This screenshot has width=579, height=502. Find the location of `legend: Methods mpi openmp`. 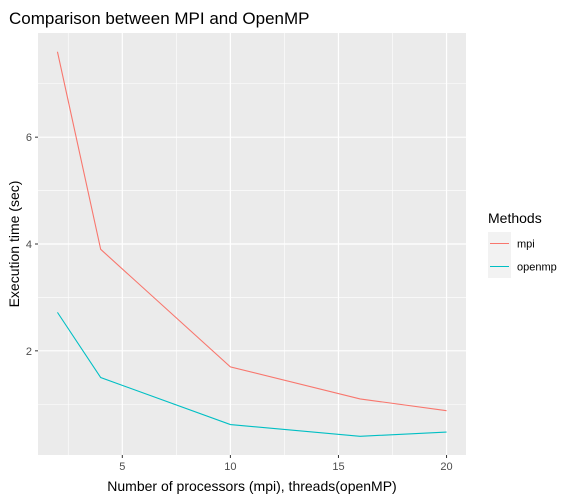

legend: Methods mpi openmp is located at coordinates (522, 244).